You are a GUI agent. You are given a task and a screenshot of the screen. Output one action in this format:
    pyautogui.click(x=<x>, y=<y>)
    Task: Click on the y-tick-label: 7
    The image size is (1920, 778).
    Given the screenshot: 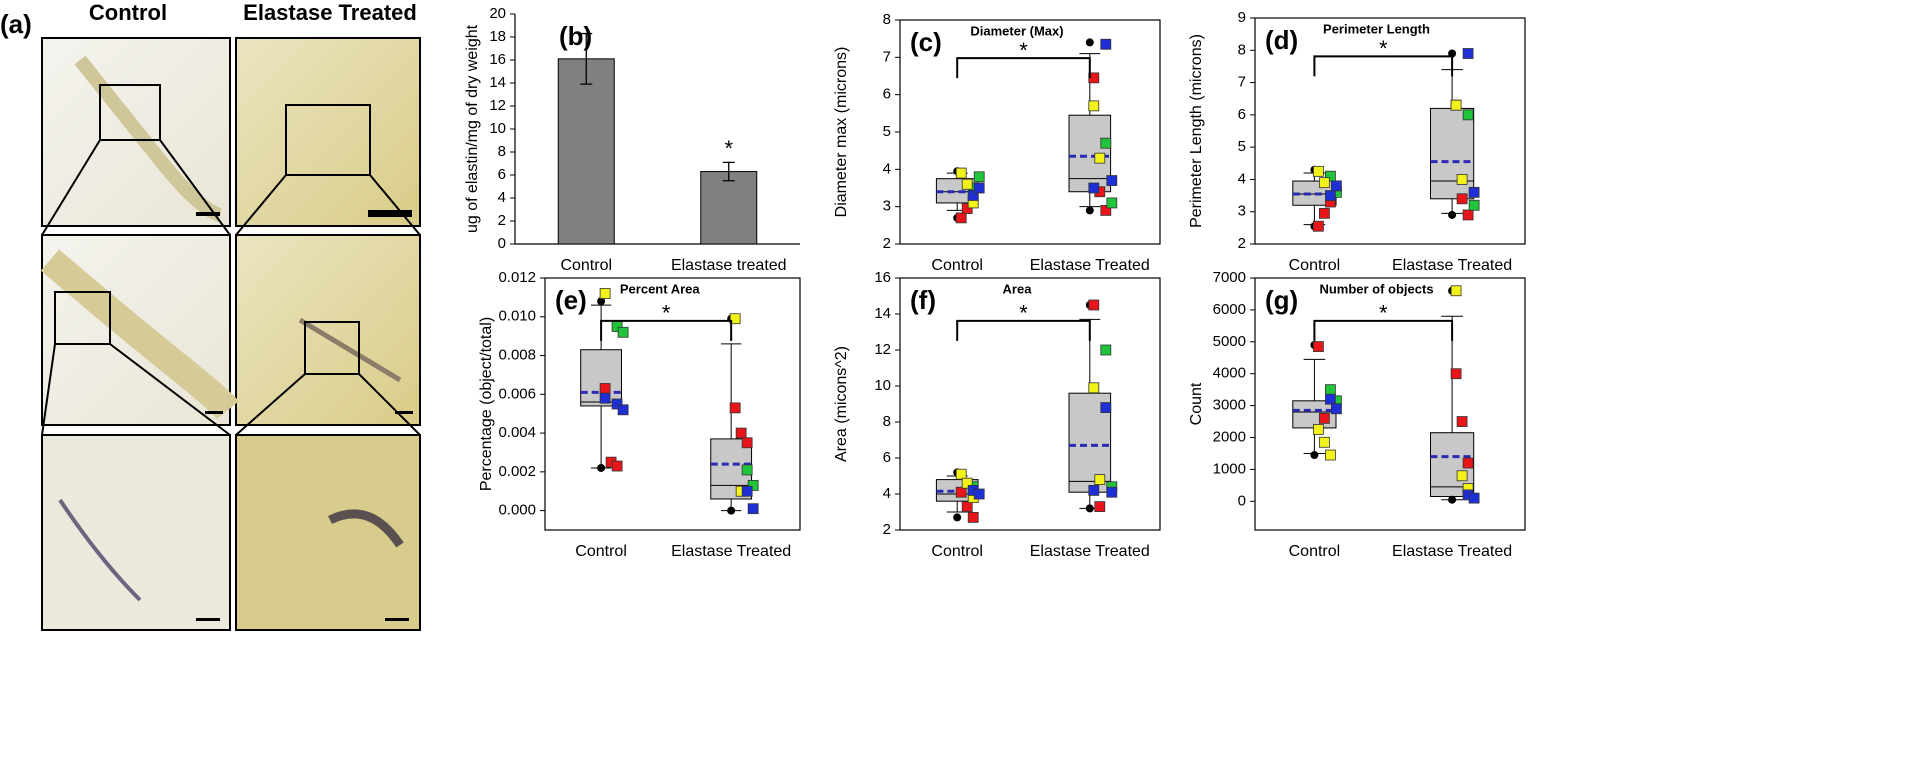 What is the action you would take?
    pyautogui.click(x=1242, y=82)
    